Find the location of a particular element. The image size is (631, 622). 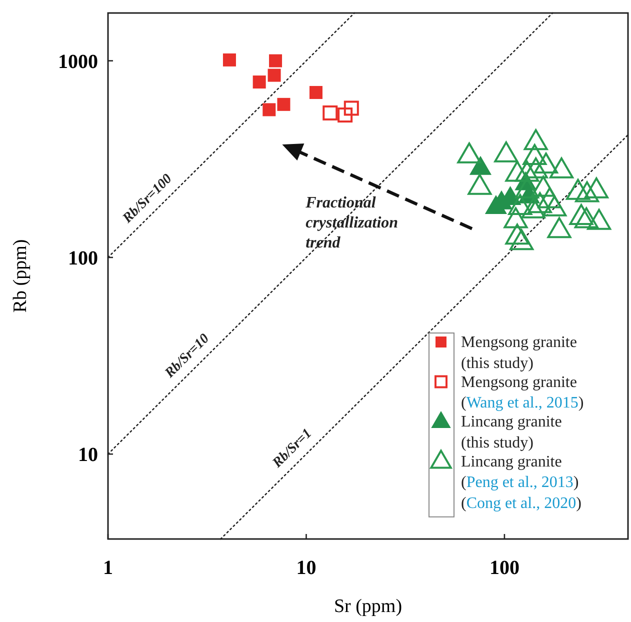

x-tick-label: 1 is located at coordinates (108, 568).